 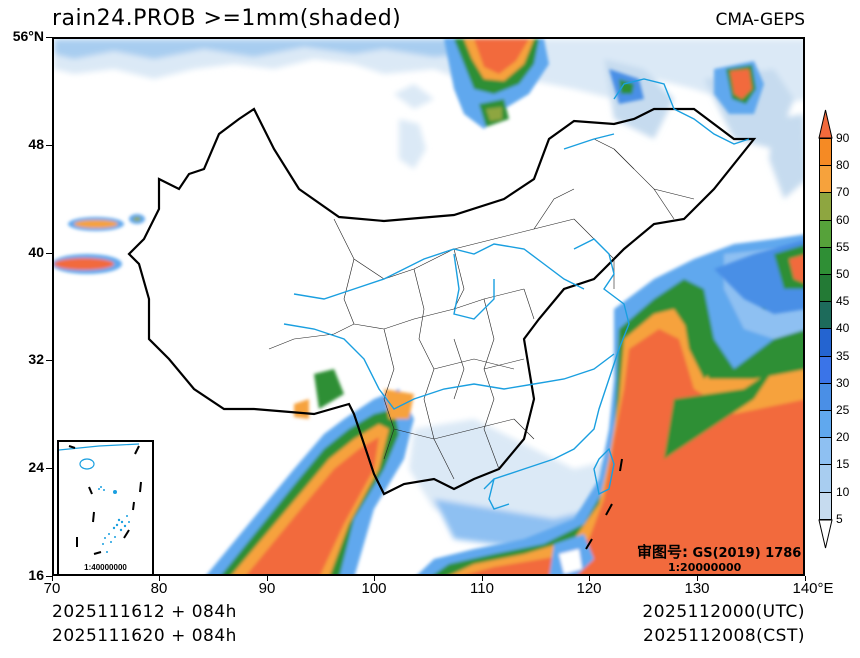 I want to click on y-tick-label: 24, so click(x=36, y=467).